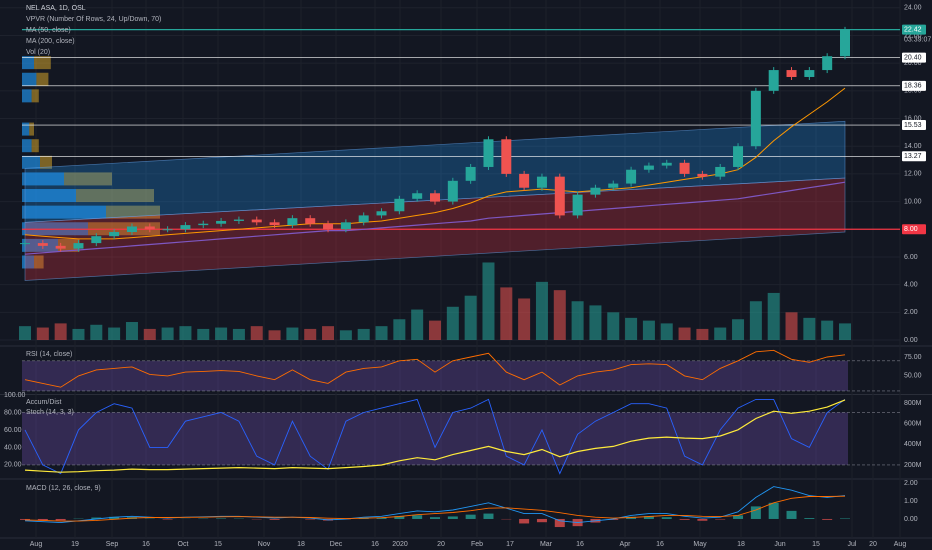 This screenshot has height=550, width=932. Describe the element at coordinates (816, 544) in the screenshot. I see `x-tick-label: 15` at that location.